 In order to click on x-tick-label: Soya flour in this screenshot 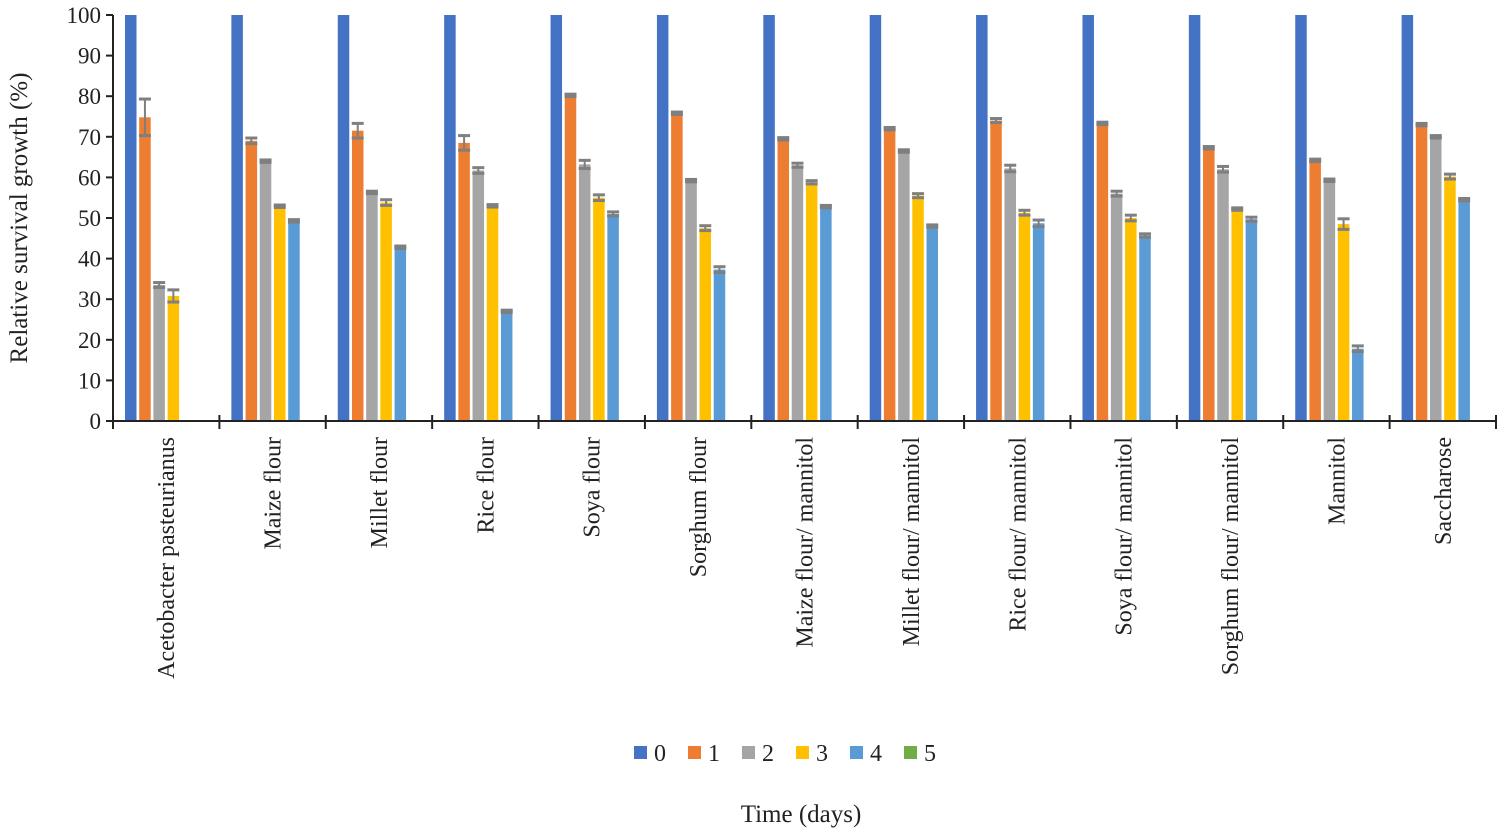, I will do `click(593, 487)`.